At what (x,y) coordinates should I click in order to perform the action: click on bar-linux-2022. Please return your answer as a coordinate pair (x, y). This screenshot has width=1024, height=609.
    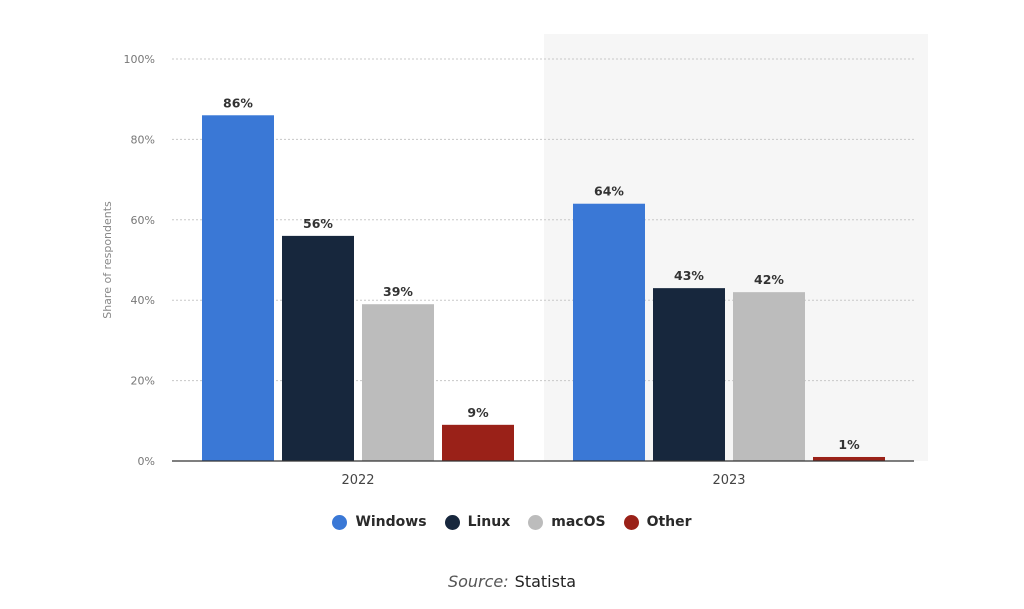
    Looking at the image, I should click on (318, 348).